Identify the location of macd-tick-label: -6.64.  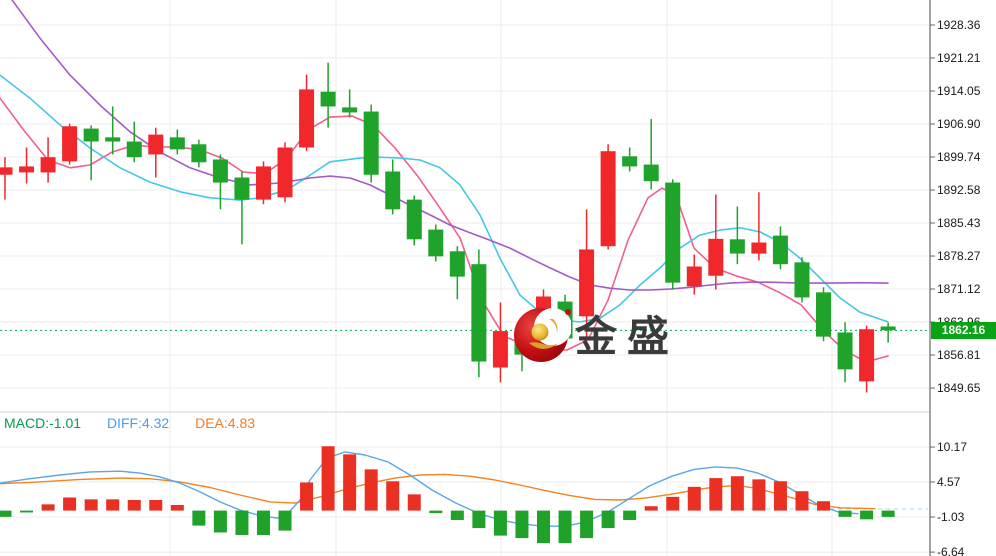
(951, 550).